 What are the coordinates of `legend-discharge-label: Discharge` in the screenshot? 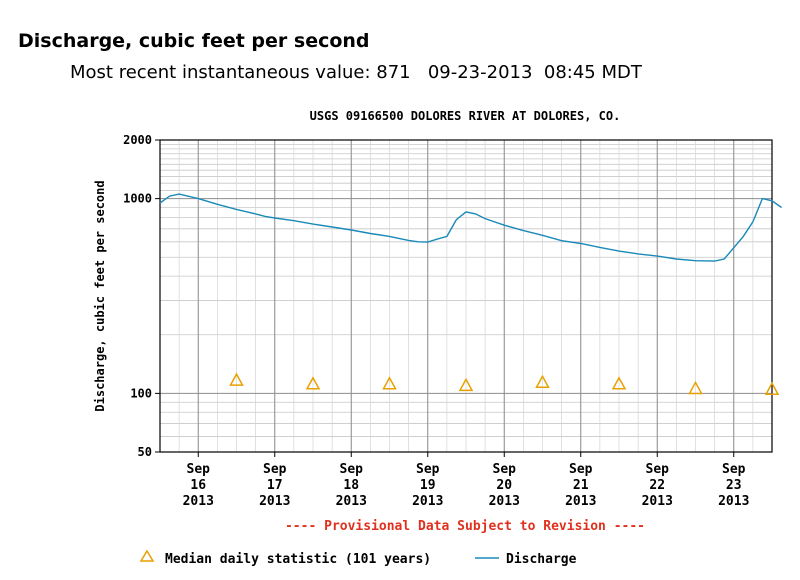 It's located at (541, 559).